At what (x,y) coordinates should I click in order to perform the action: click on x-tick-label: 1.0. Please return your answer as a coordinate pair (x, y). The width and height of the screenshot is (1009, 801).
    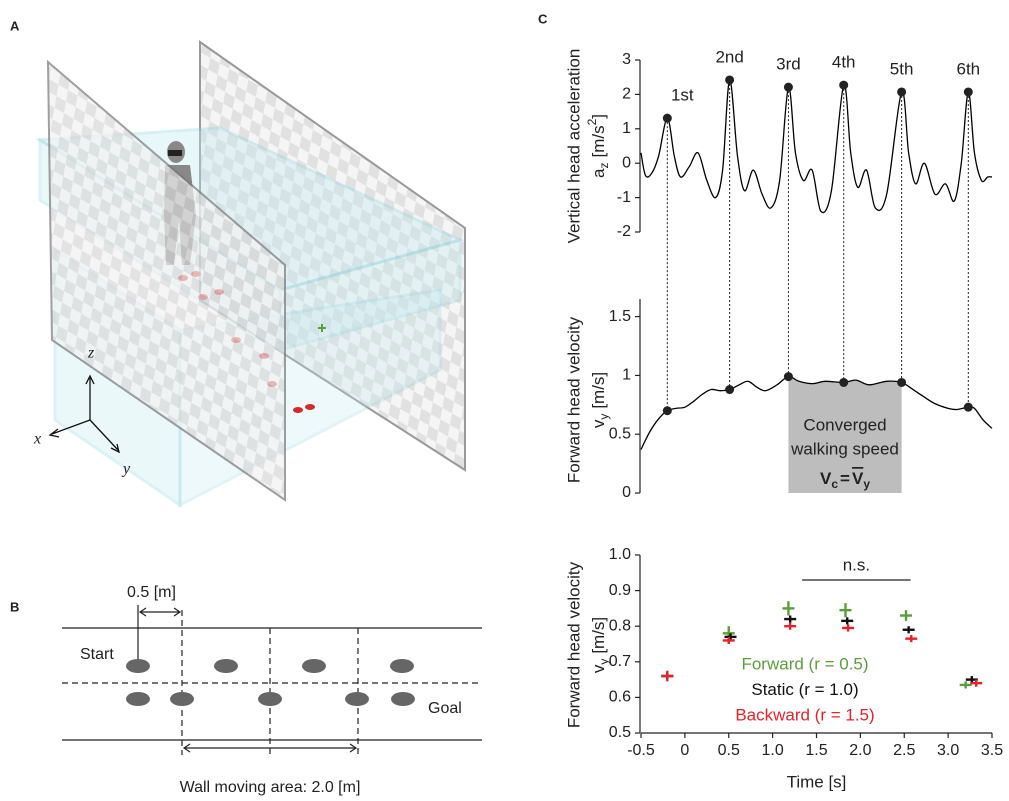
    Looking at the image, I should click on (773, 750).